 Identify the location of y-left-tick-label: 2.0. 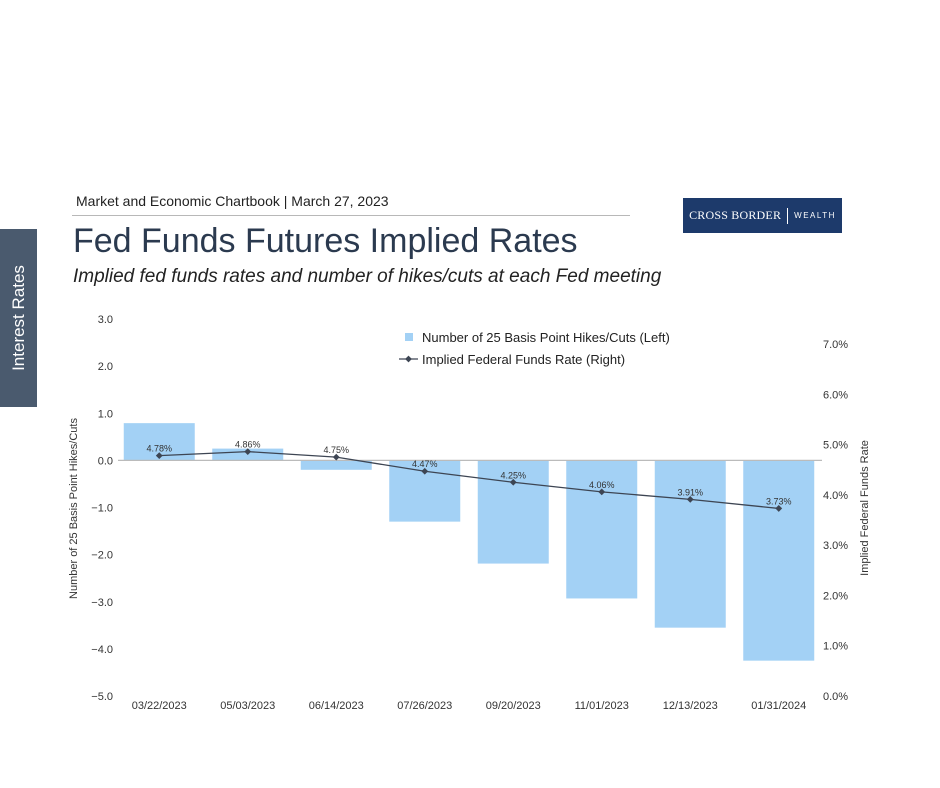
(105, 367).